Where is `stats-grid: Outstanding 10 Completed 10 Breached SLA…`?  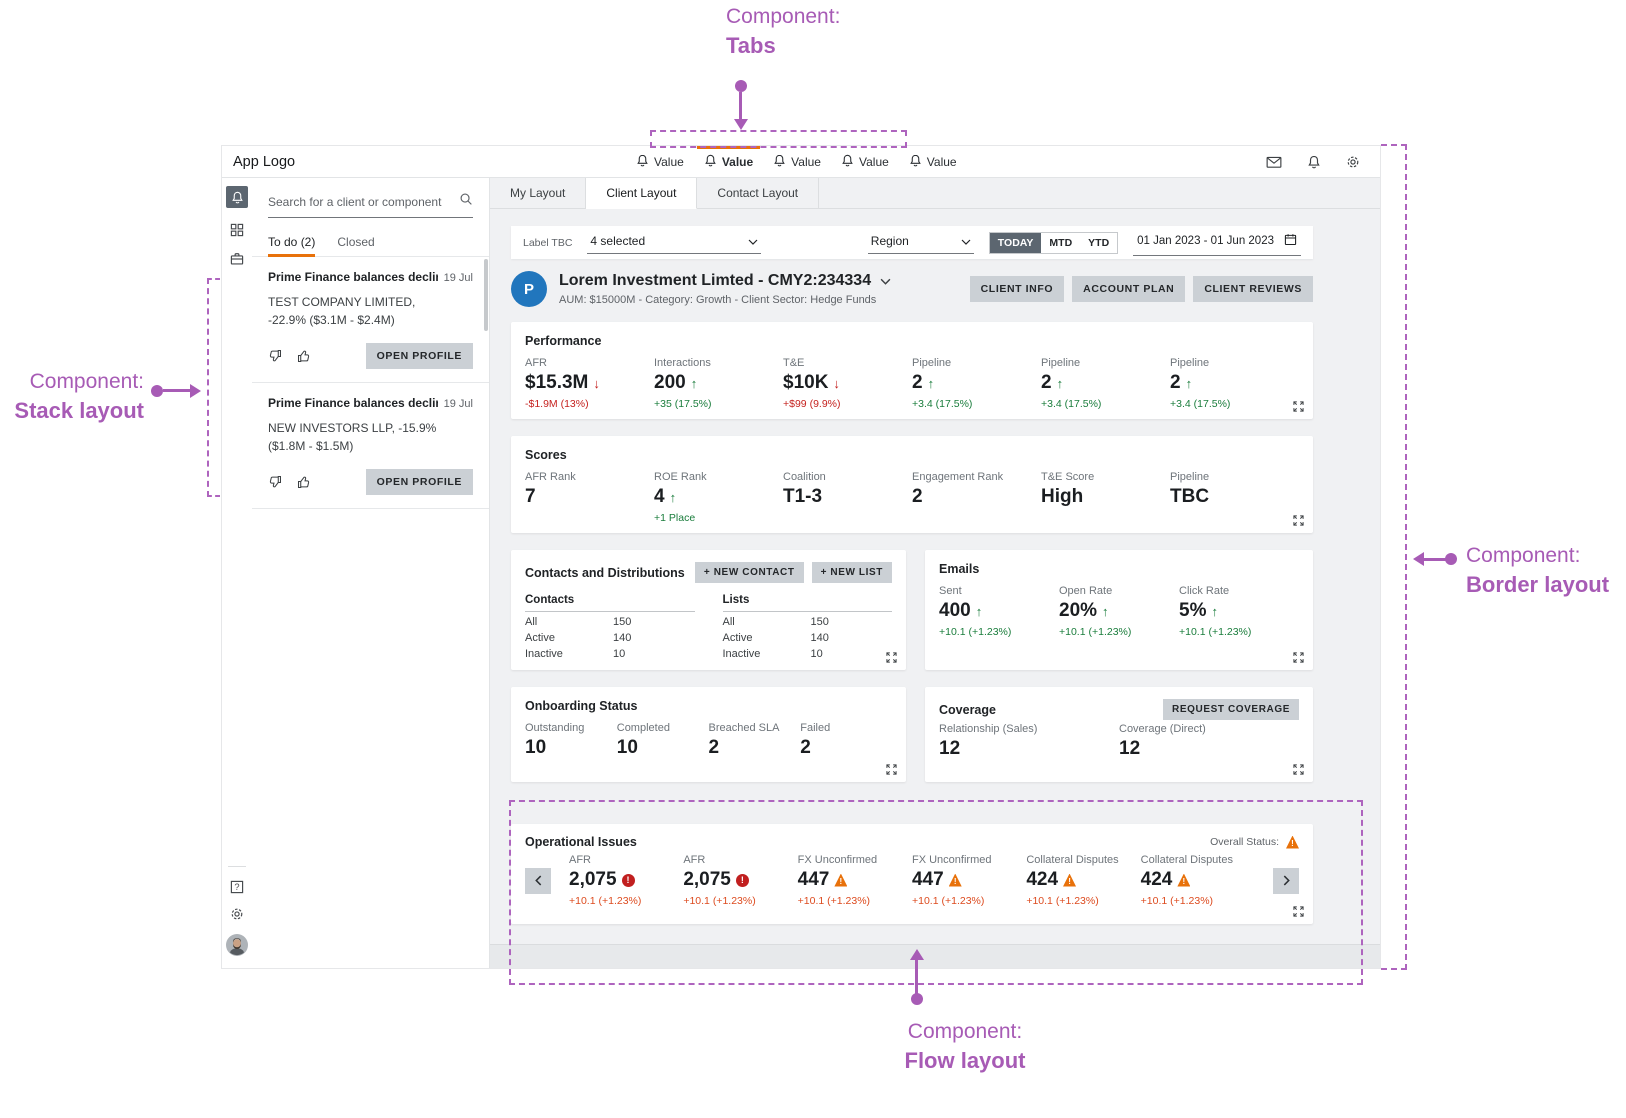
stats-grid: Outstanding 10 Completed 10 Breached SLA… is located at coordinates (708, 740).